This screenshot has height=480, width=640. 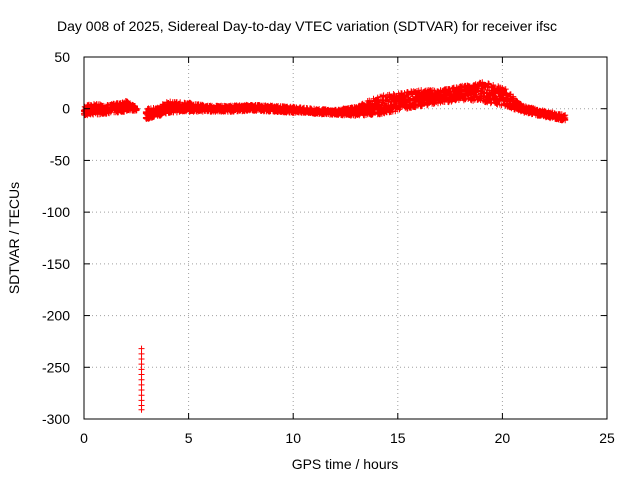 What do you see at coordinates (56, 316) in the screenshot?
I see `y-tick-label: -200` at bounding box center [56, 316].